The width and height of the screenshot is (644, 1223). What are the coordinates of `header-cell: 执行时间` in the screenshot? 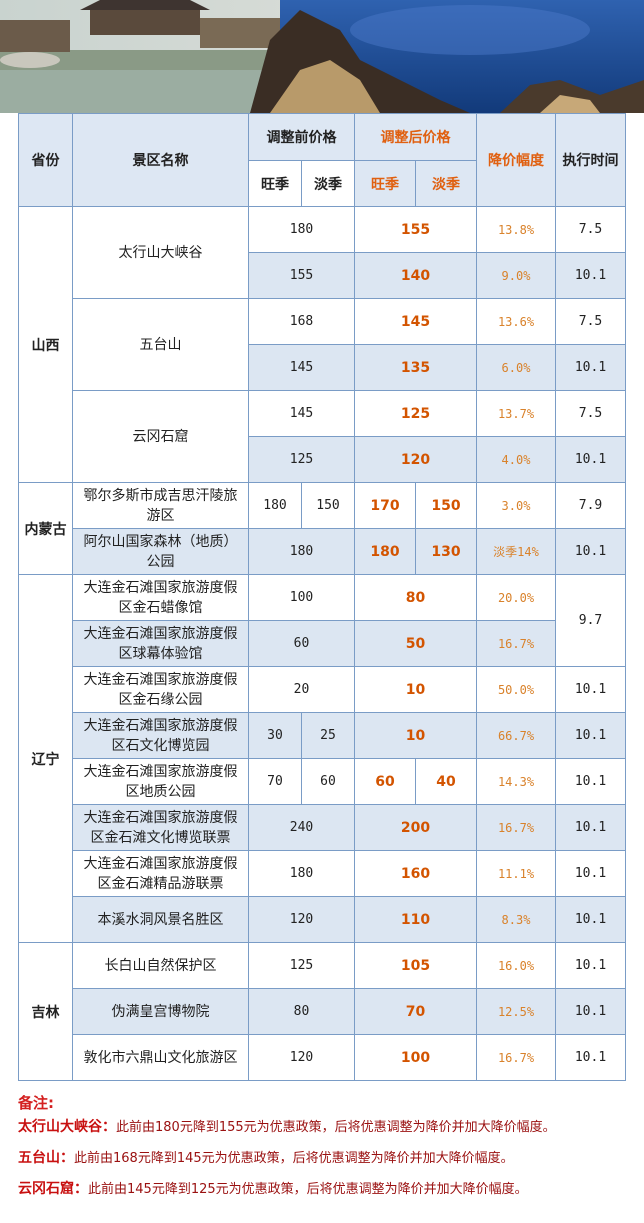 It's located at (590, 160).